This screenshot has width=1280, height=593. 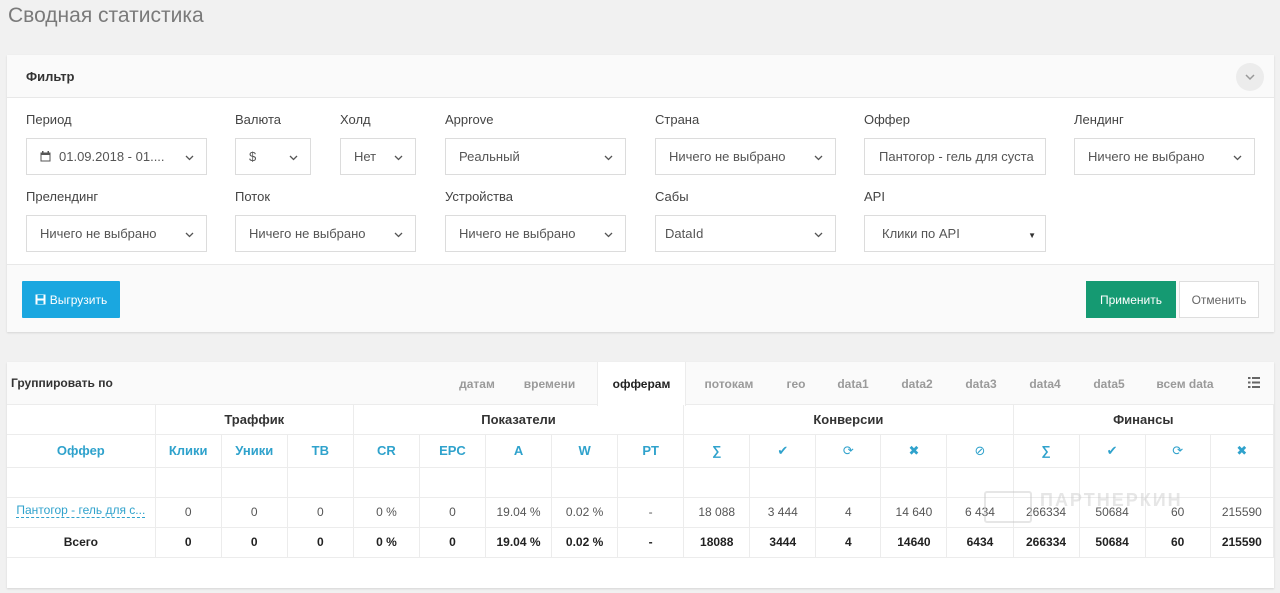 I want to click on tab-data4: data4, so click(x=1045, y=383).